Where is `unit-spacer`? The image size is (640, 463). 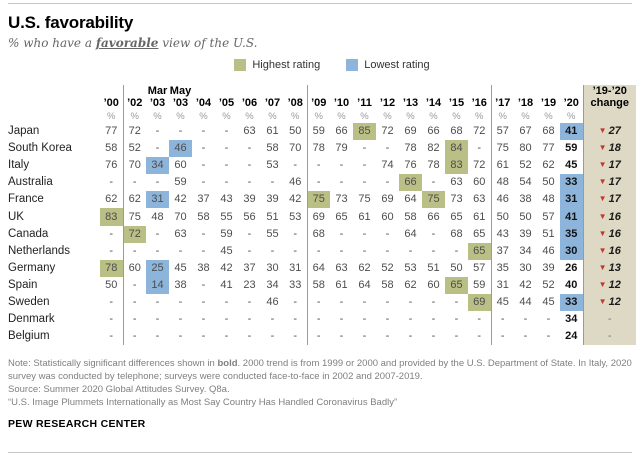 unit-spacer is located at coordinates (54, 116).